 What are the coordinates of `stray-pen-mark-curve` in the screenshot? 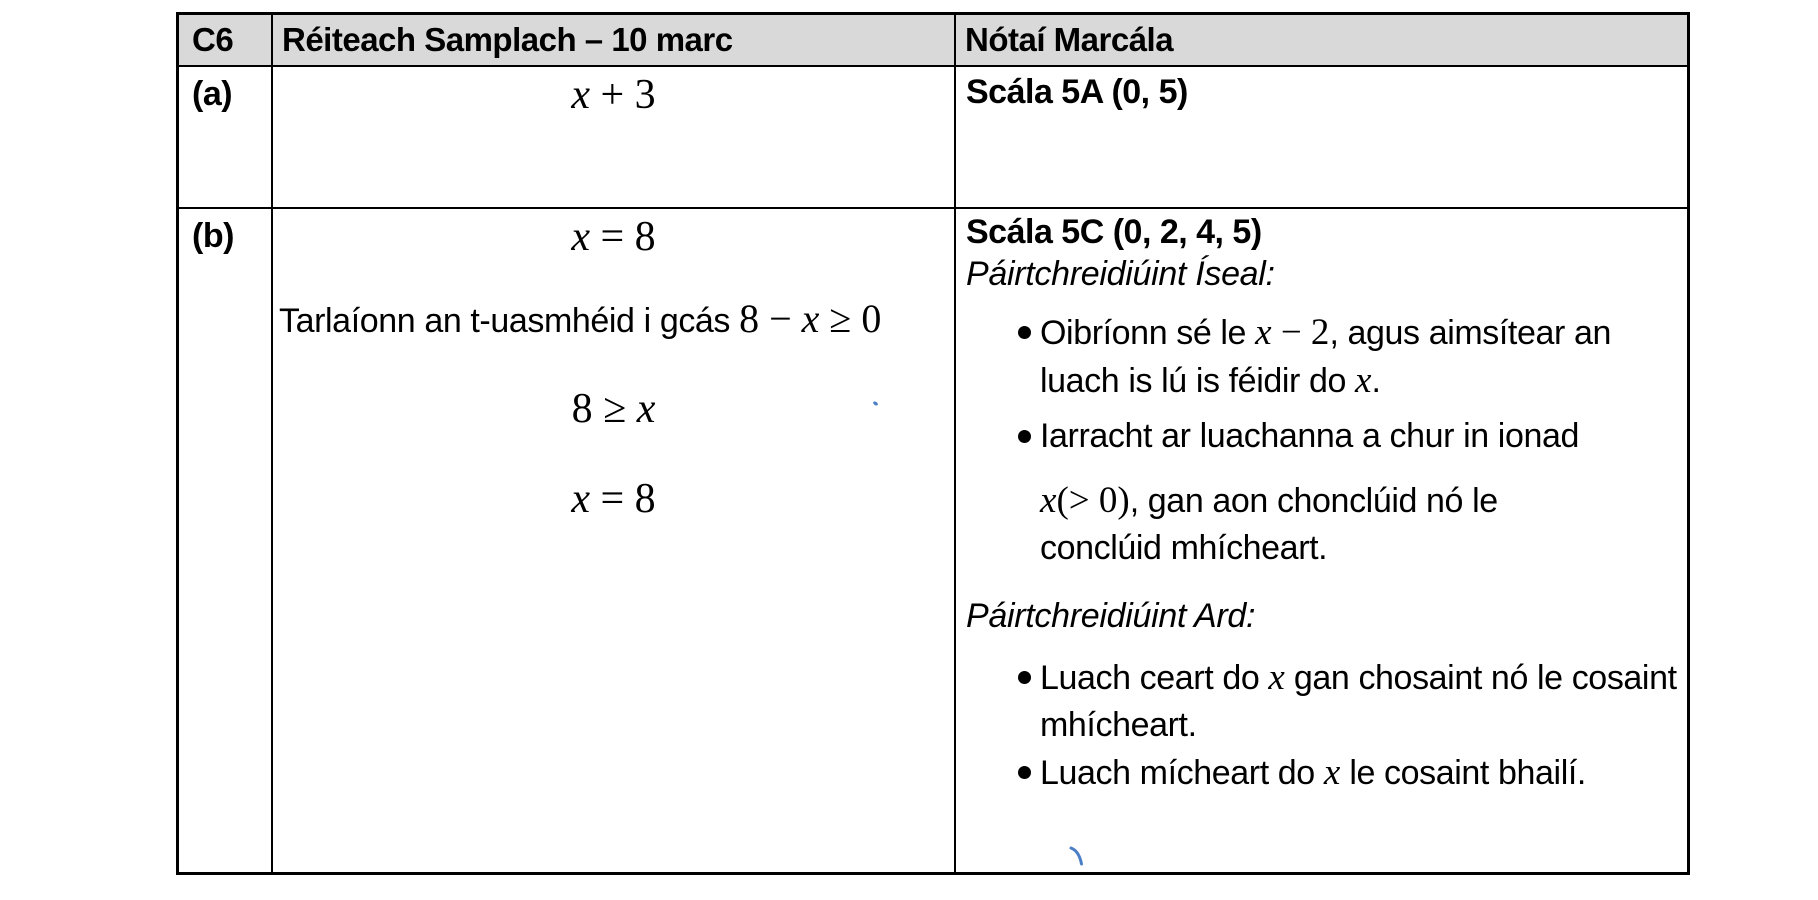 It's located at (1076, 856).